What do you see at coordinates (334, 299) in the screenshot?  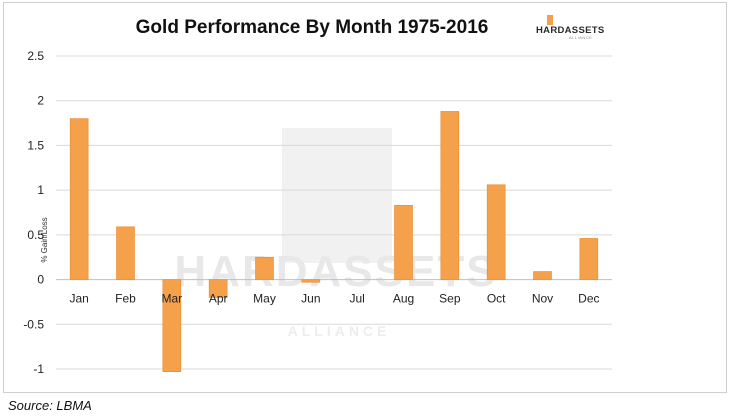 I see `x-axis-ticks: Jan Feb Mar Apr May Jun Jul Aug Sep Oct Nov Dec` at bounding box center [334, 299].